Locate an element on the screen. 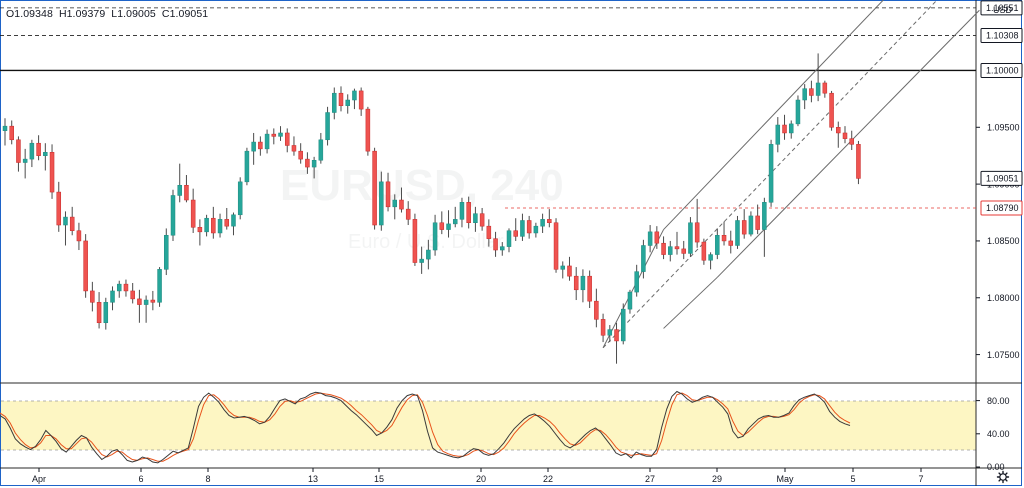 Image resolution: width=1024 pixels, height=488 pixels. stochastic-d-line is located at coordinates (425, 427).